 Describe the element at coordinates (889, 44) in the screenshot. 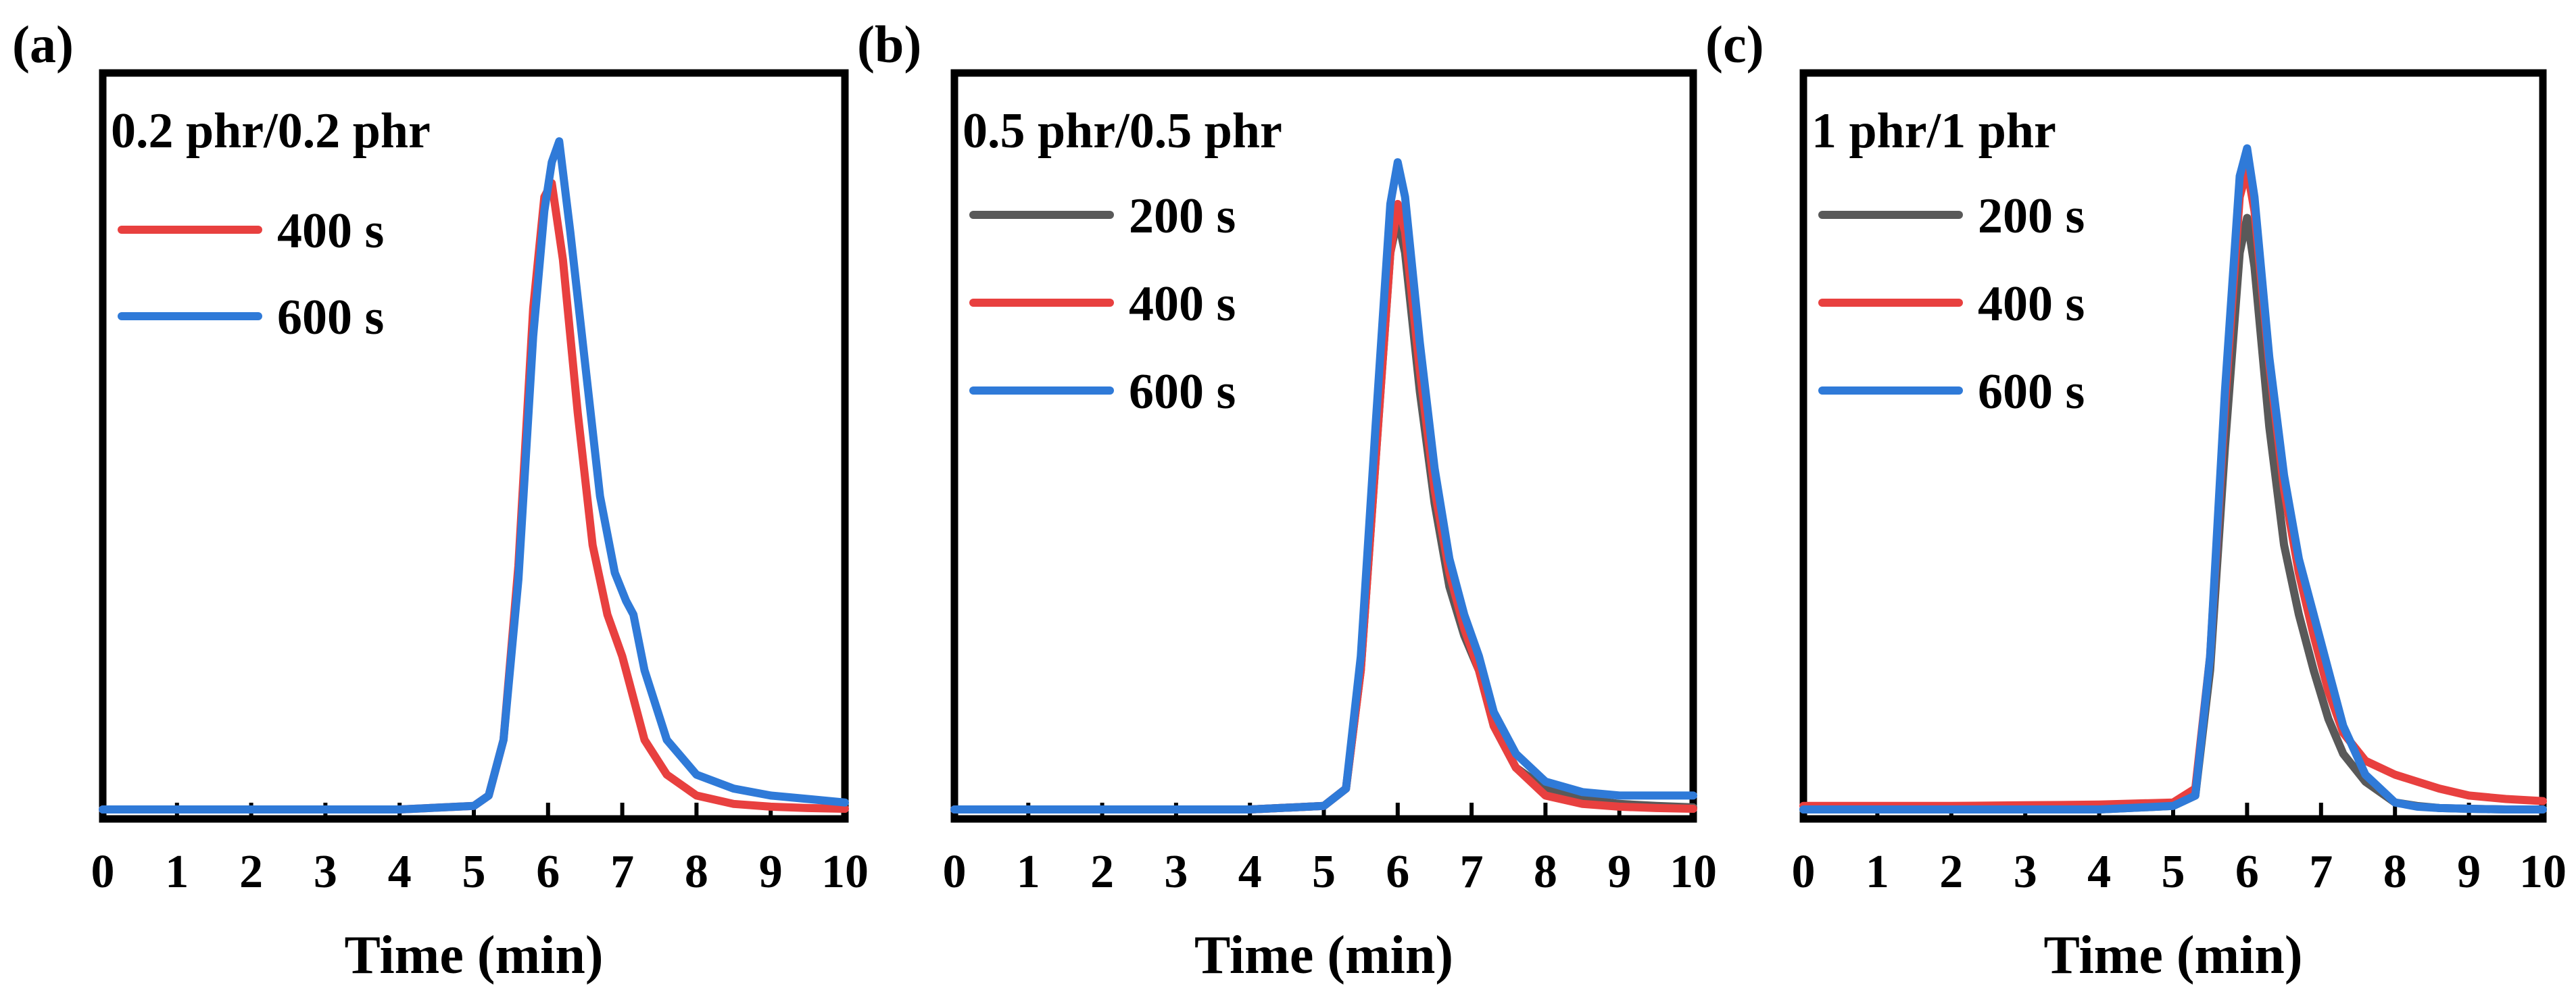

I see `panel-label: (b)` at that location.